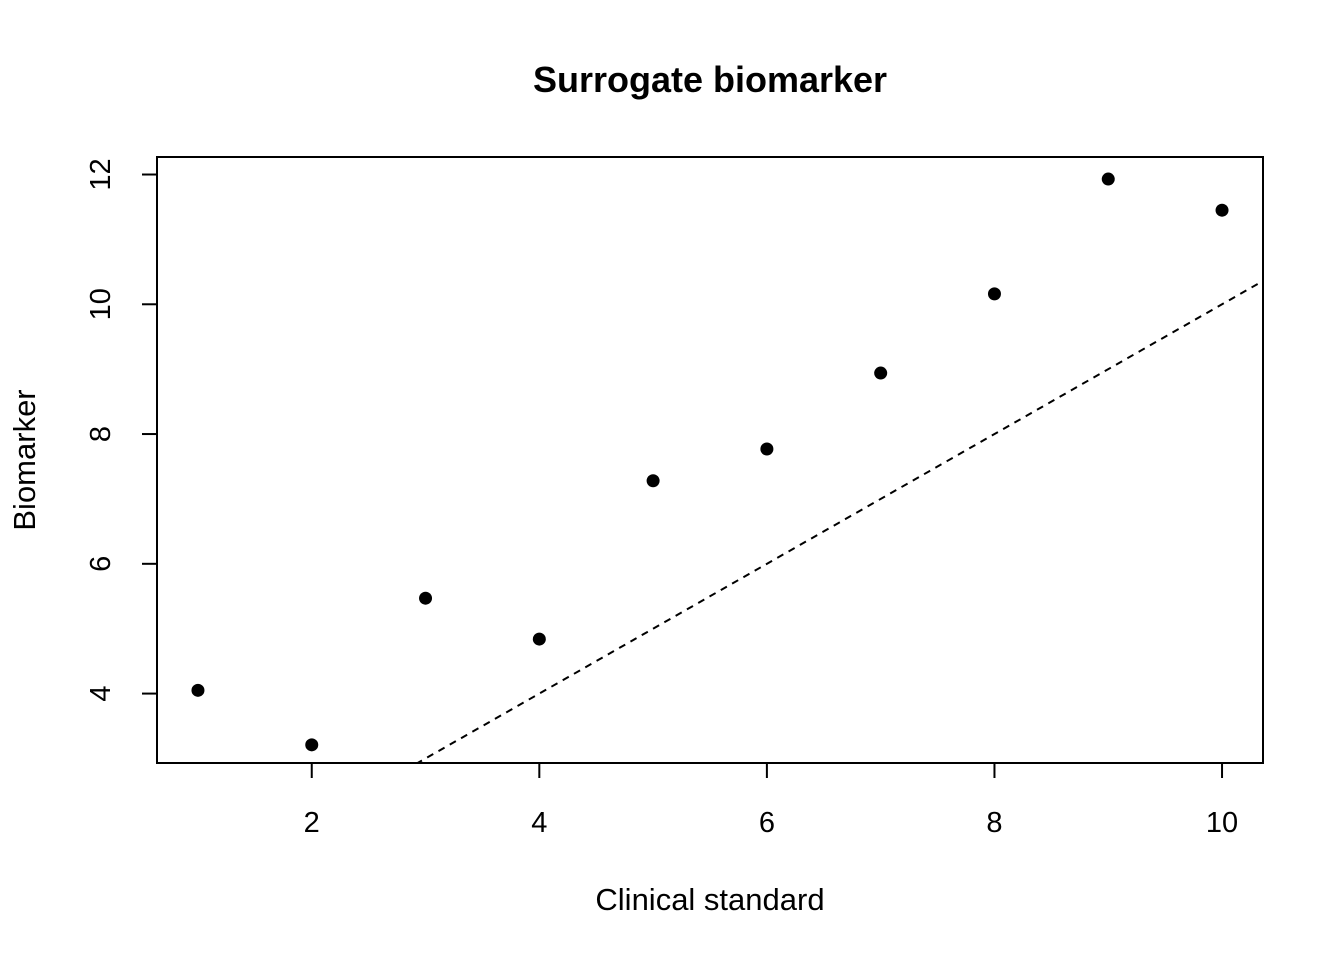 Image resolution: width=1344 pixels, height=960 pixels. Describe the element at coordinates (994, 823) in the screenshot. I see `x-tick-label: 8` at that location.